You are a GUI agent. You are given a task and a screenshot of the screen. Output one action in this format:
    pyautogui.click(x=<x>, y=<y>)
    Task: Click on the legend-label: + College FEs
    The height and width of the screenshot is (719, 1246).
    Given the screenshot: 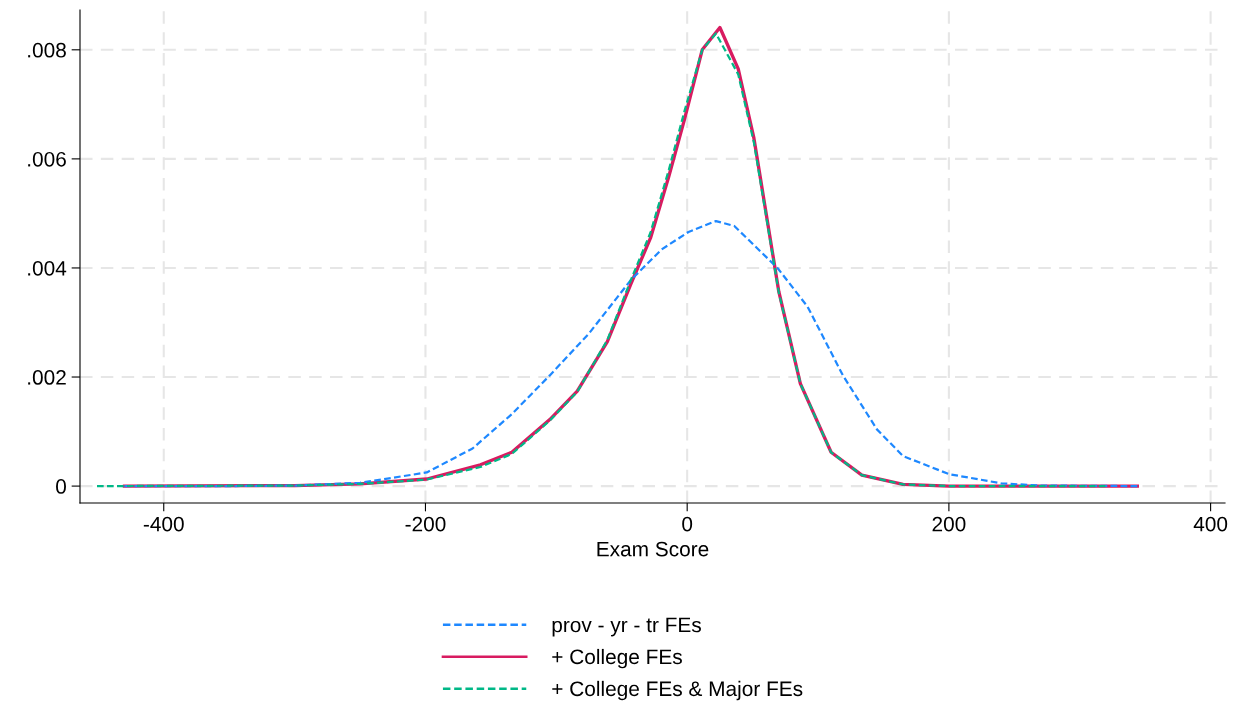 What is the action you would take?
    pyautogui.click(x=617, y=658)
    